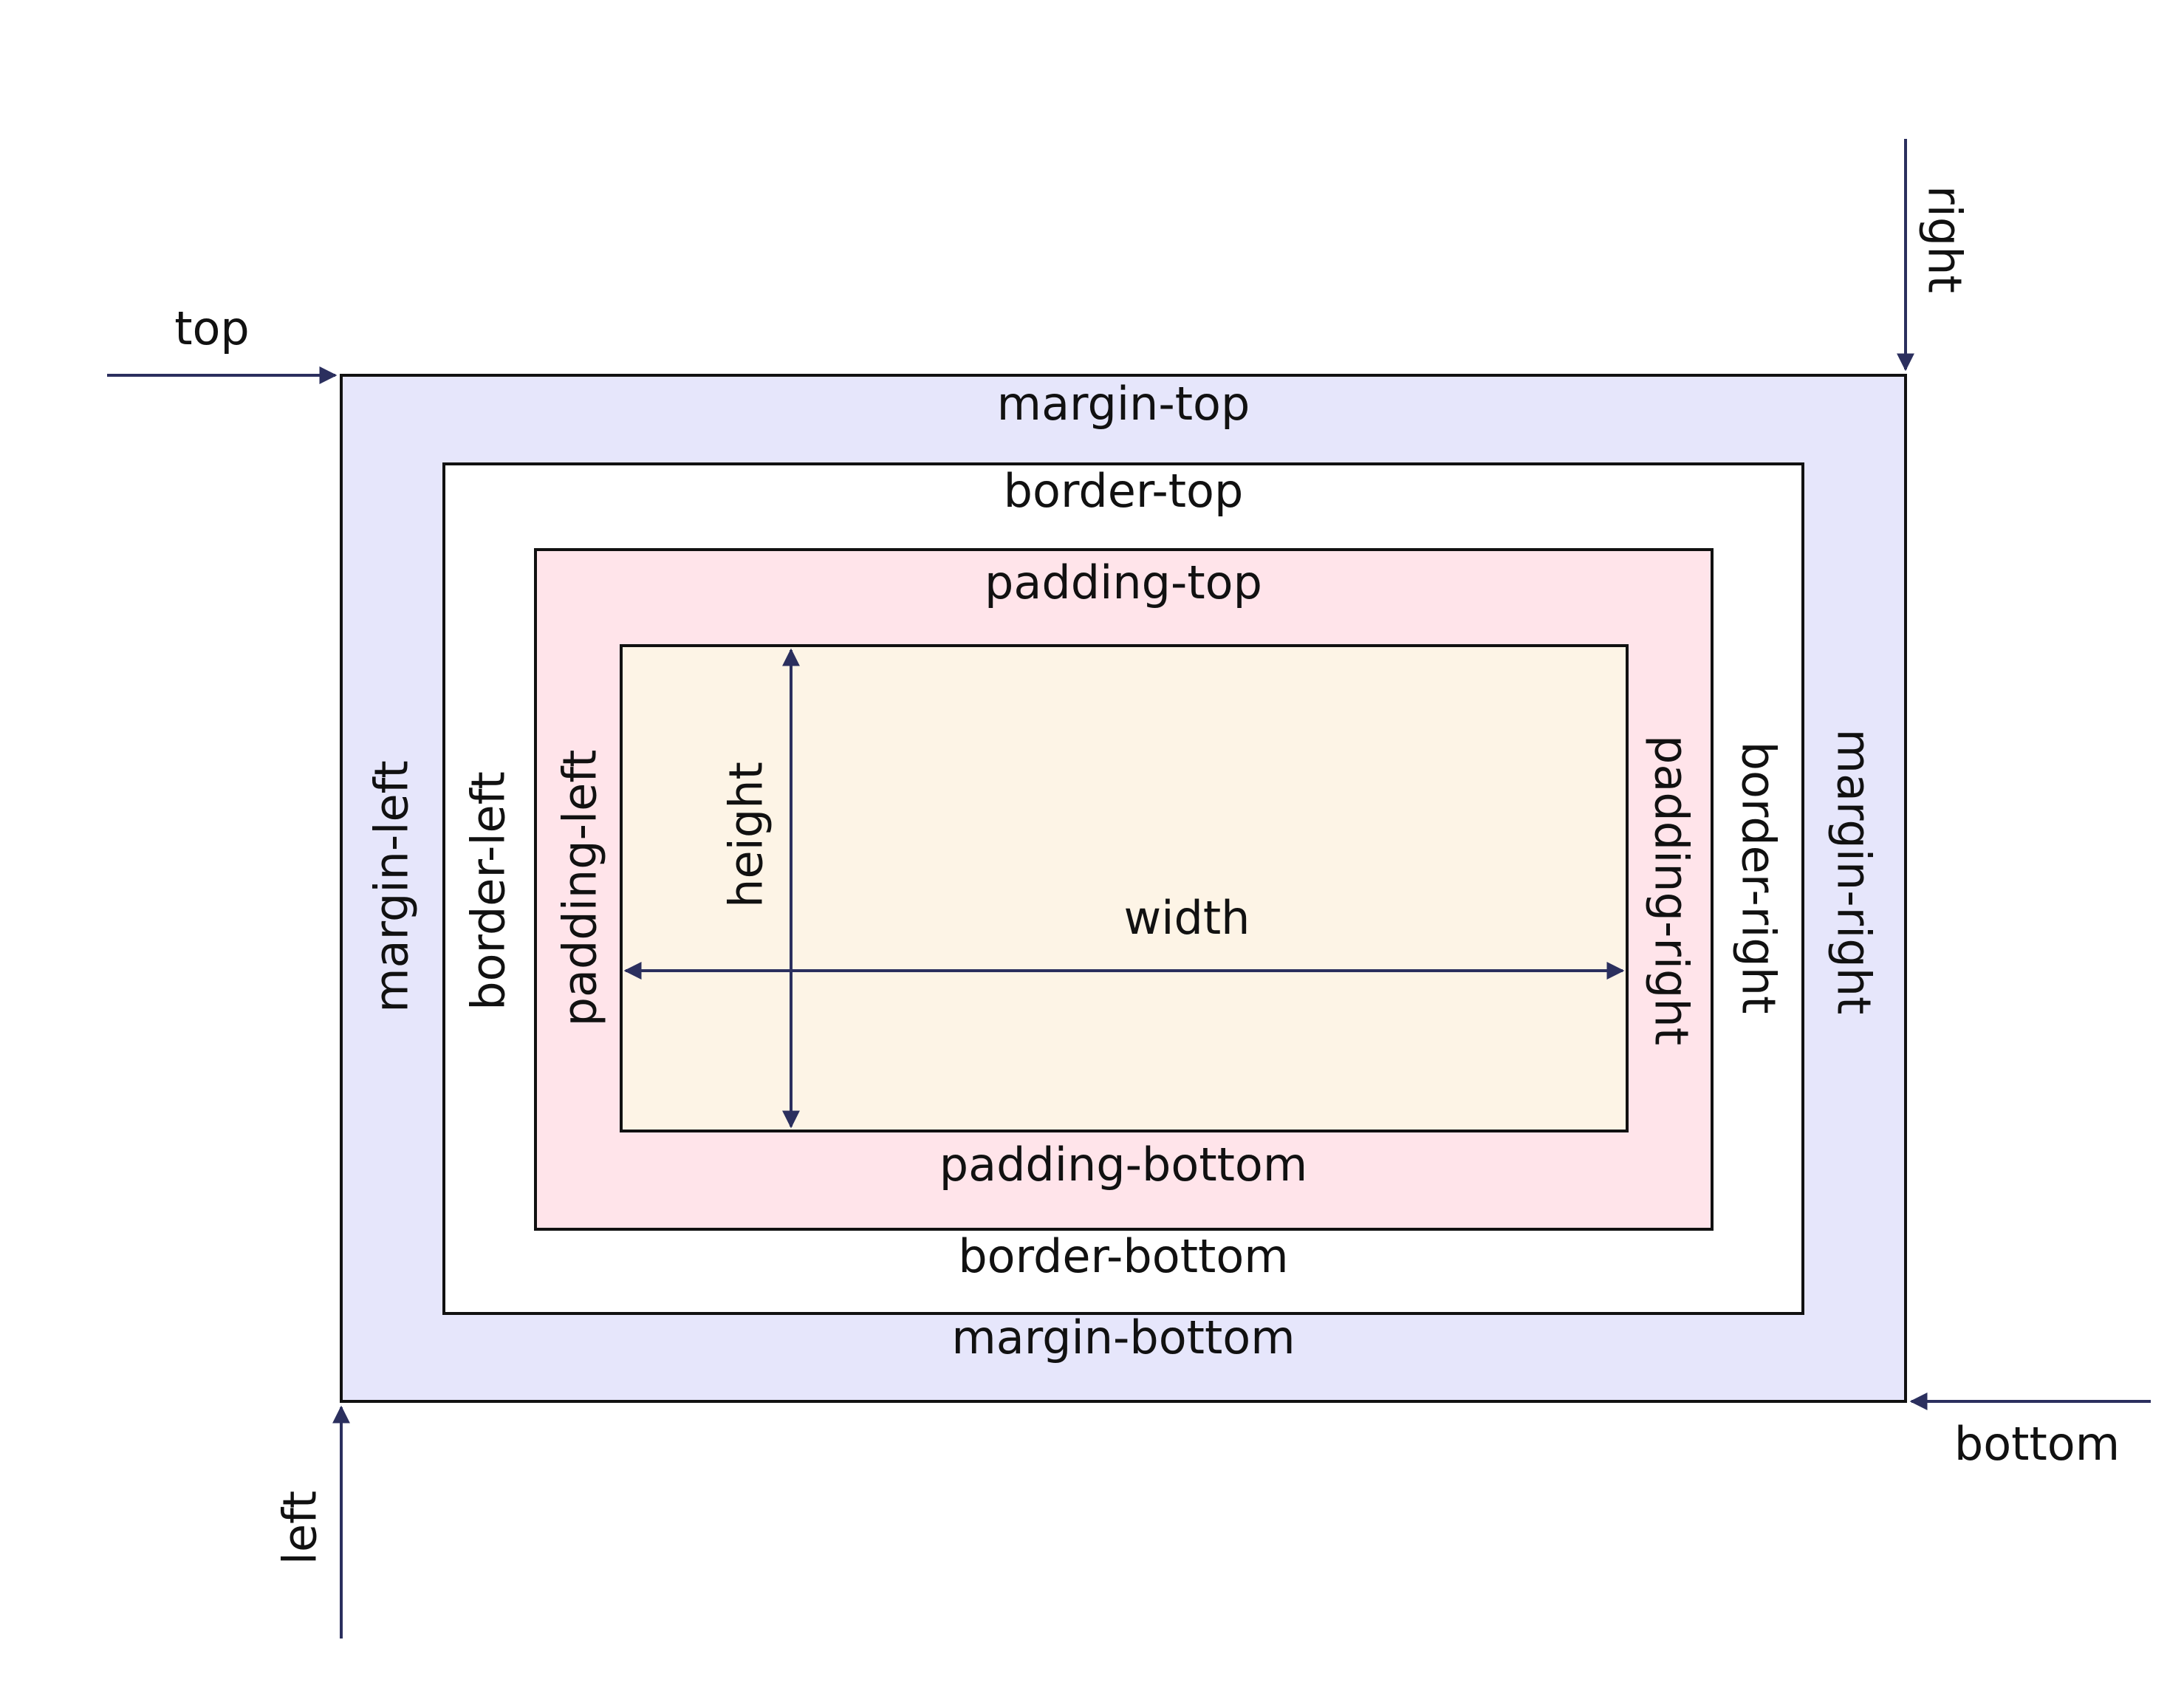  I want to click on padding-left-label: padding-left, so click(580, 888).